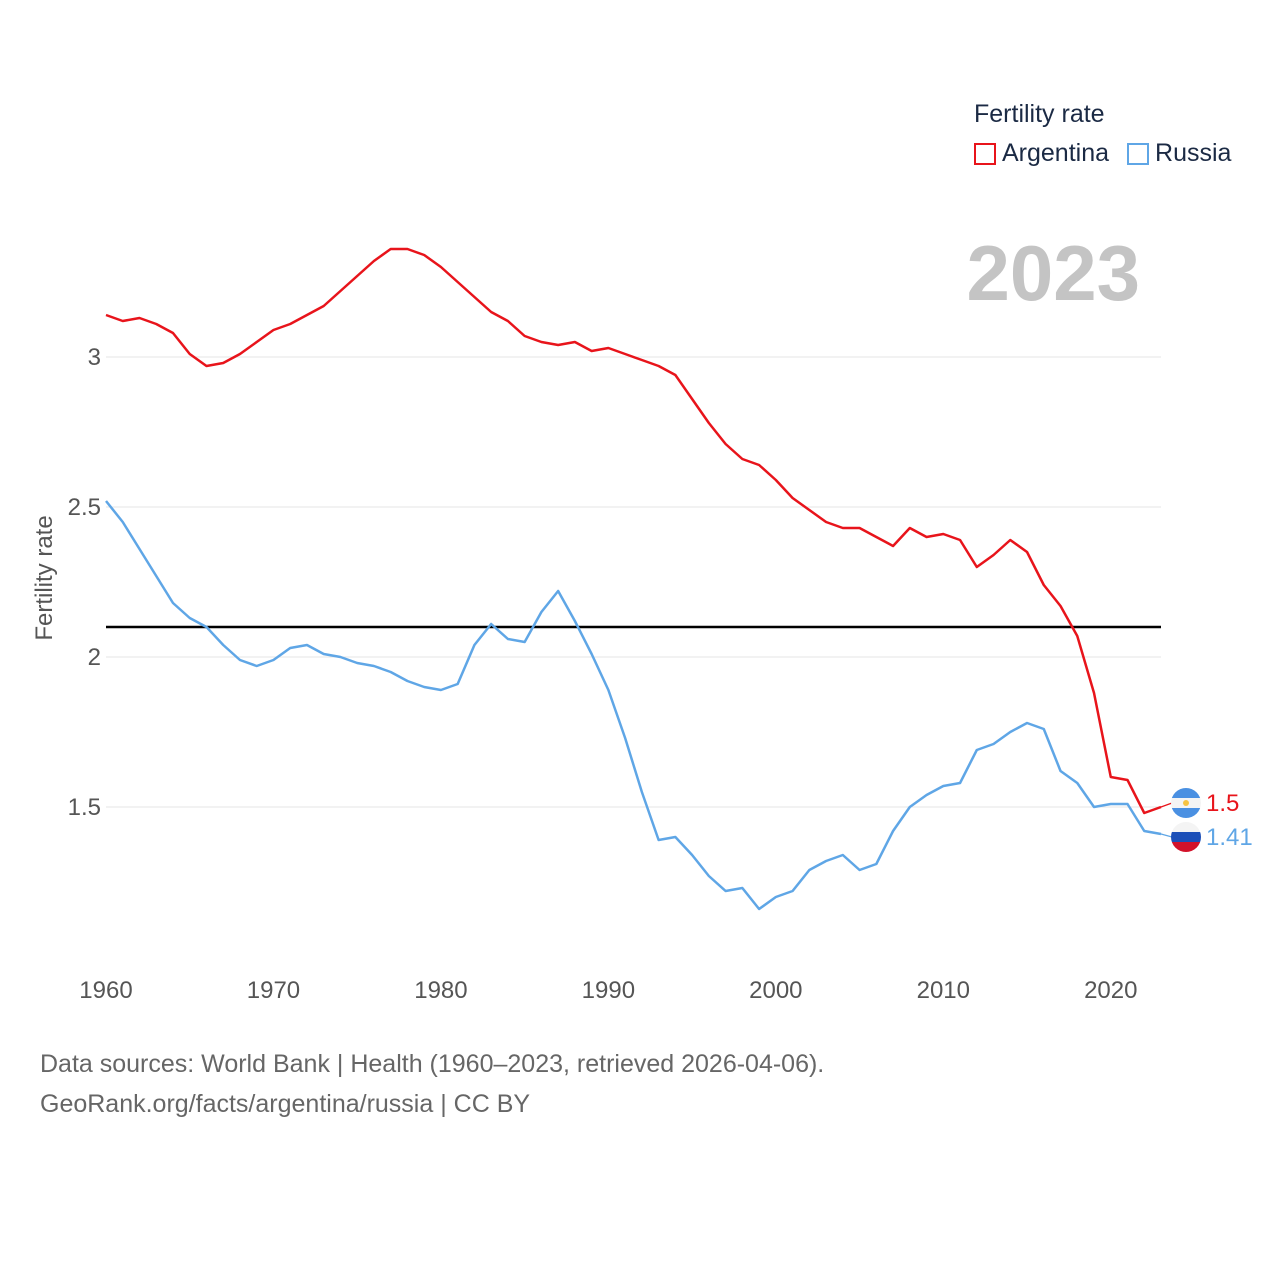  I want to click on end-value-label-argentina: 1.5, so click(1222, 803).